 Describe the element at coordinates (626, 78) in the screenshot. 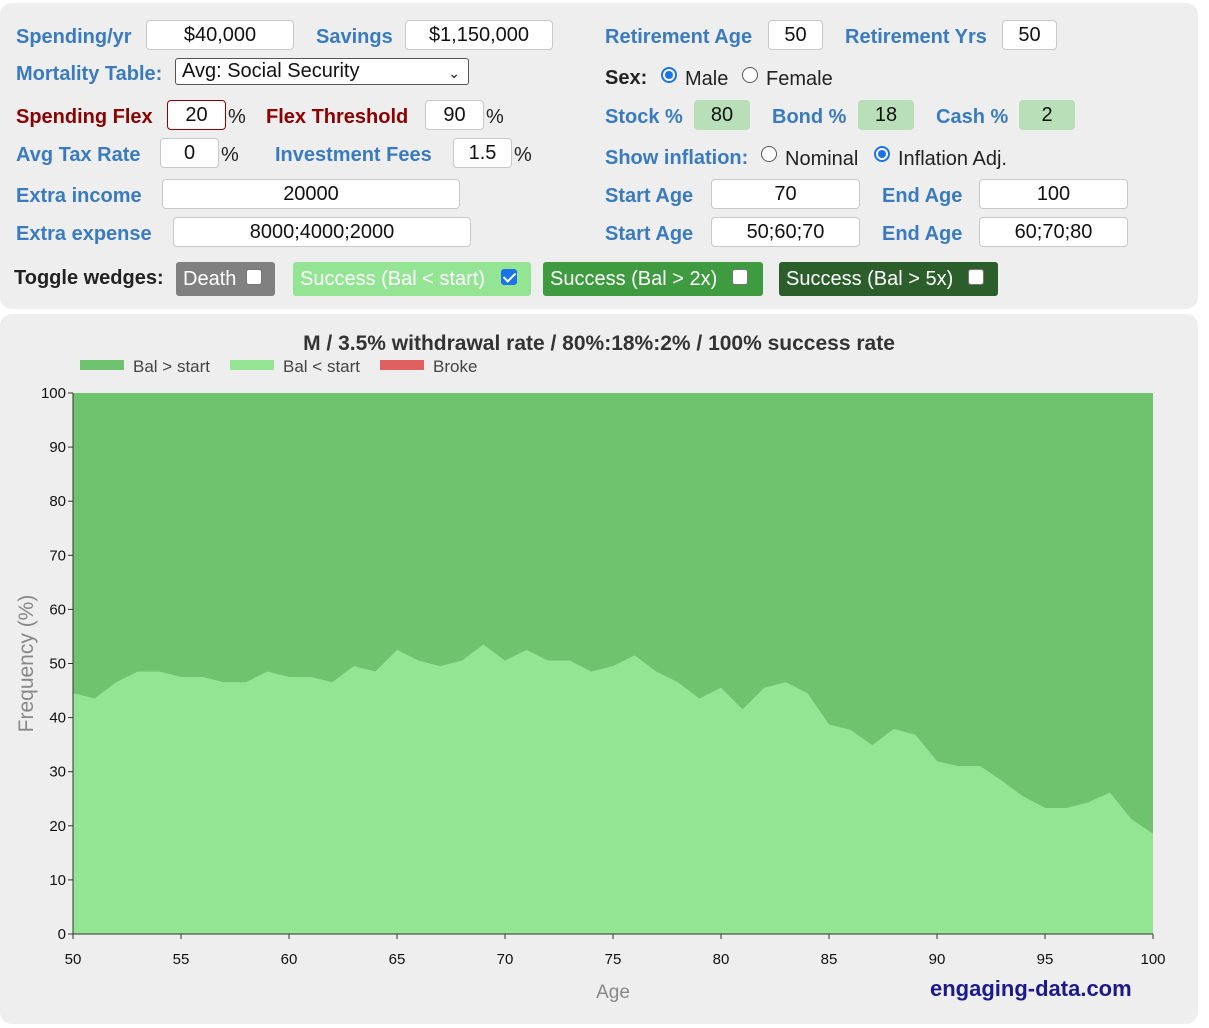

I see `sex-label: Sex:` at that location.